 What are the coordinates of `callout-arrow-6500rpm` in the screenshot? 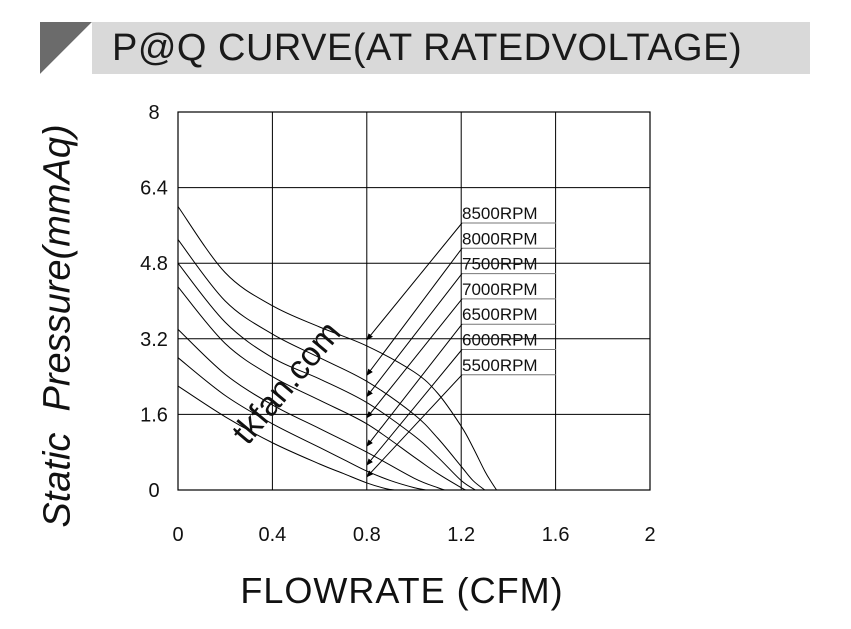 It's located at (414, 385).